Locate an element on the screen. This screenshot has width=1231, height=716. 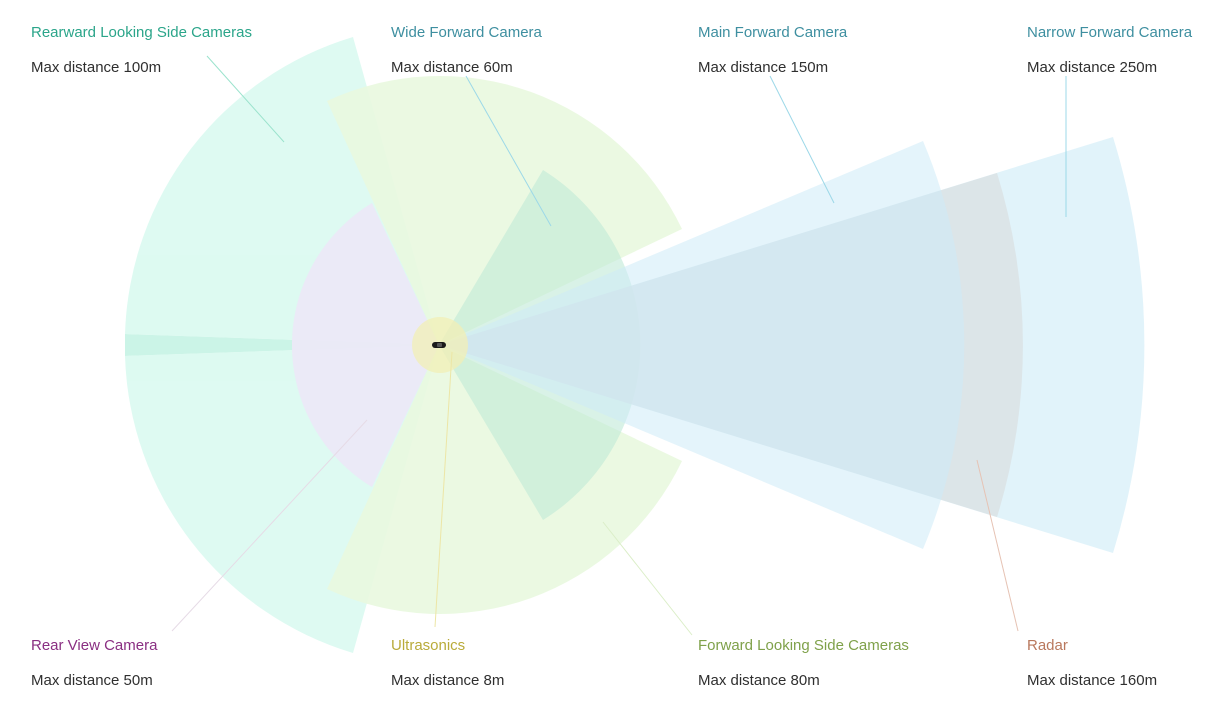
rearward-side-distance: Max distance 100m is located at coordinates (96, 67).